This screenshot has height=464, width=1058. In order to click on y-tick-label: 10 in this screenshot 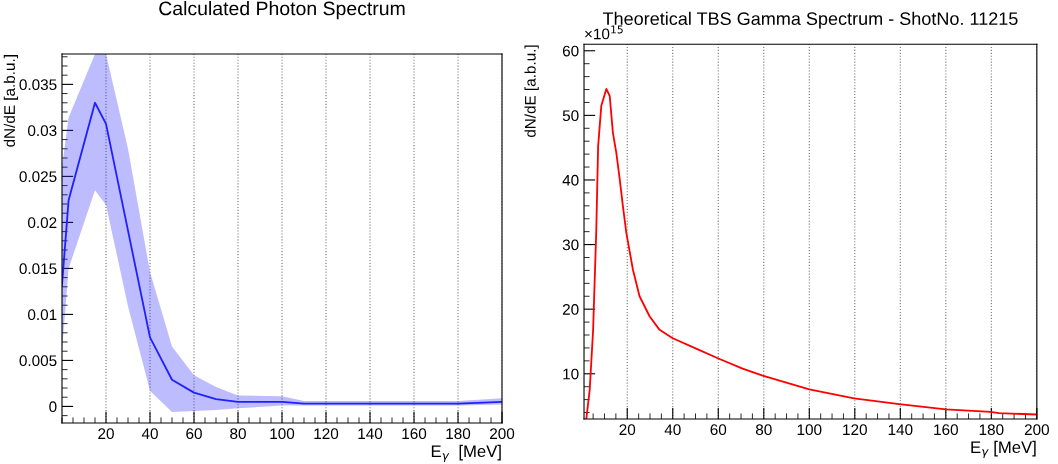, I will do `click(571, 374)`.